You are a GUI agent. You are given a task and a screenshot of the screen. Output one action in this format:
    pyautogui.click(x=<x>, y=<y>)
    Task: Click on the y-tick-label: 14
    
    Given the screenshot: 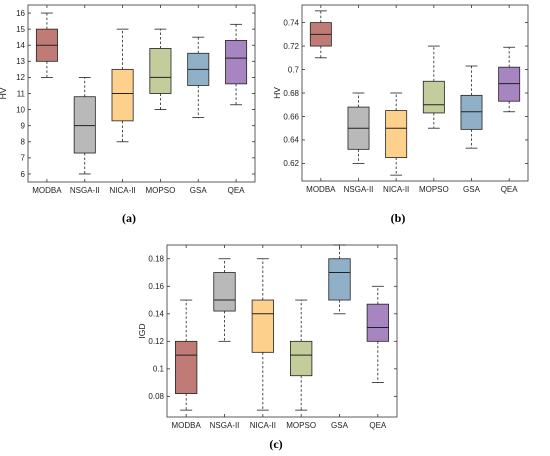 What is the action you would take?
    pyautogui.click(x=20, y=45)
    